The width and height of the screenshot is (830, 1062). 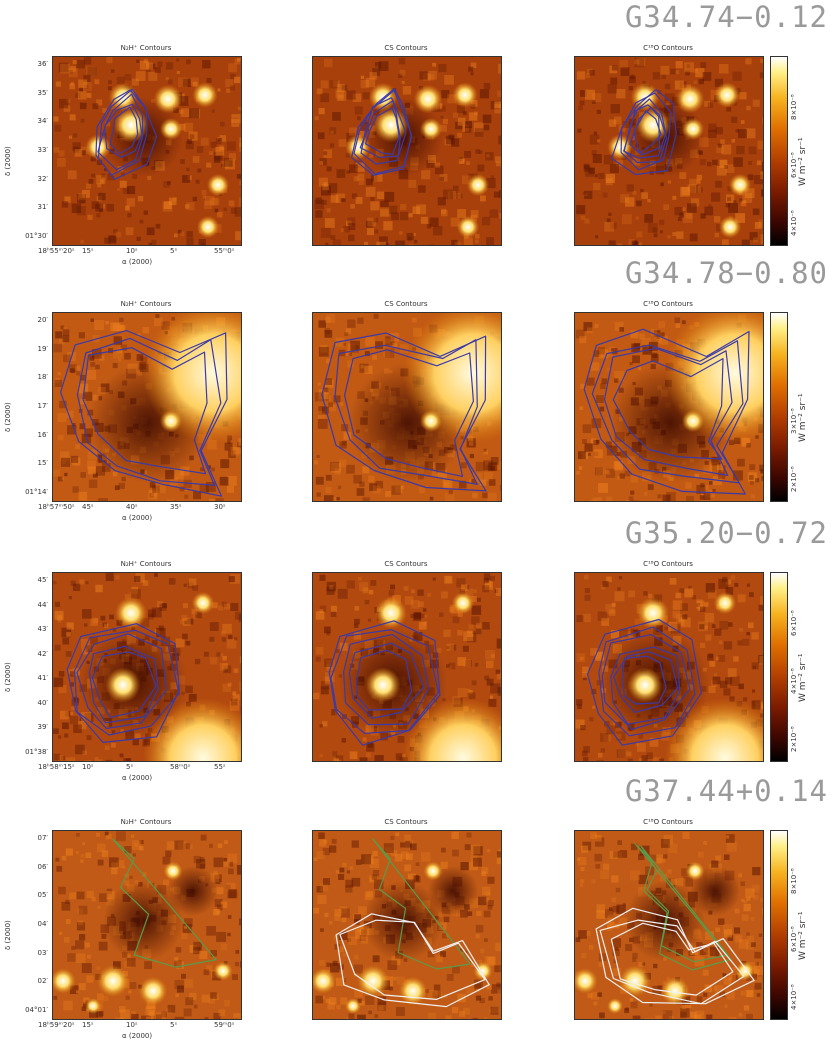 I want to click on colorbar-tick-label: 4×10⁻⁸, so click(x=794, y=223).